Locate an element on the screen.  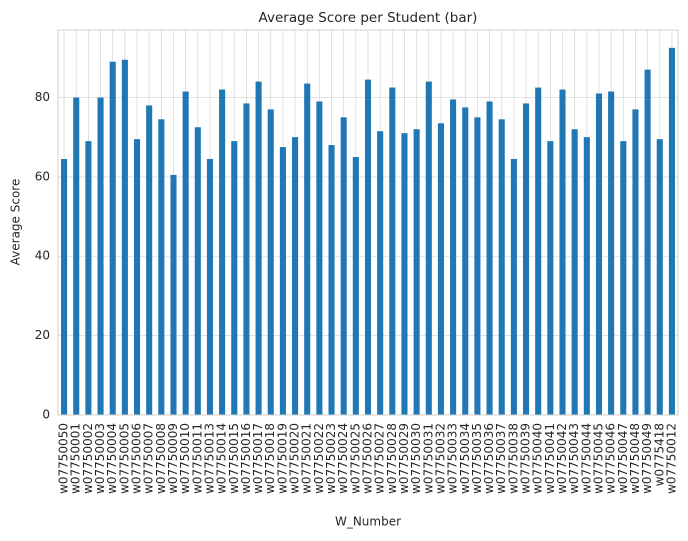
x-tick-label: w07750050 is located at coordinates (64, 458).